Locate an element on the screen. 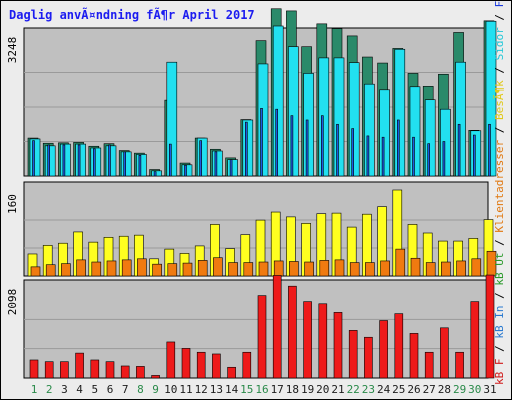  x-tick-label: 28 is located at coordinates (444, 389).